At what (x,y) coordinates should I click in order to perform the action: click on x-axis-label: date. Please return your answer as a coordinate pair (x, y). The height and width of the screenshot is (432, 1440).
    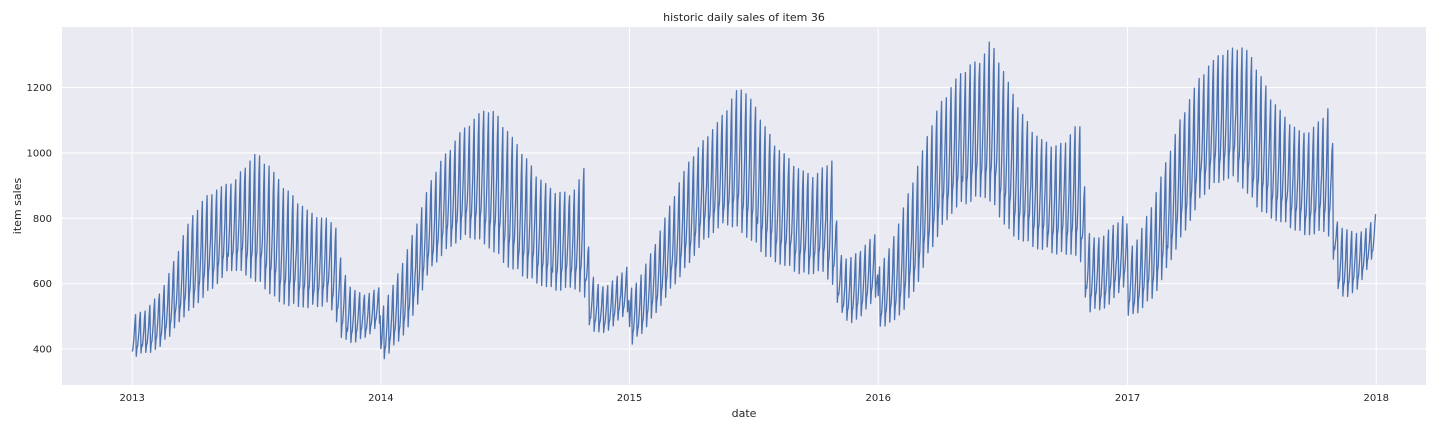
    Looking at the image, I should click on (744, 413).